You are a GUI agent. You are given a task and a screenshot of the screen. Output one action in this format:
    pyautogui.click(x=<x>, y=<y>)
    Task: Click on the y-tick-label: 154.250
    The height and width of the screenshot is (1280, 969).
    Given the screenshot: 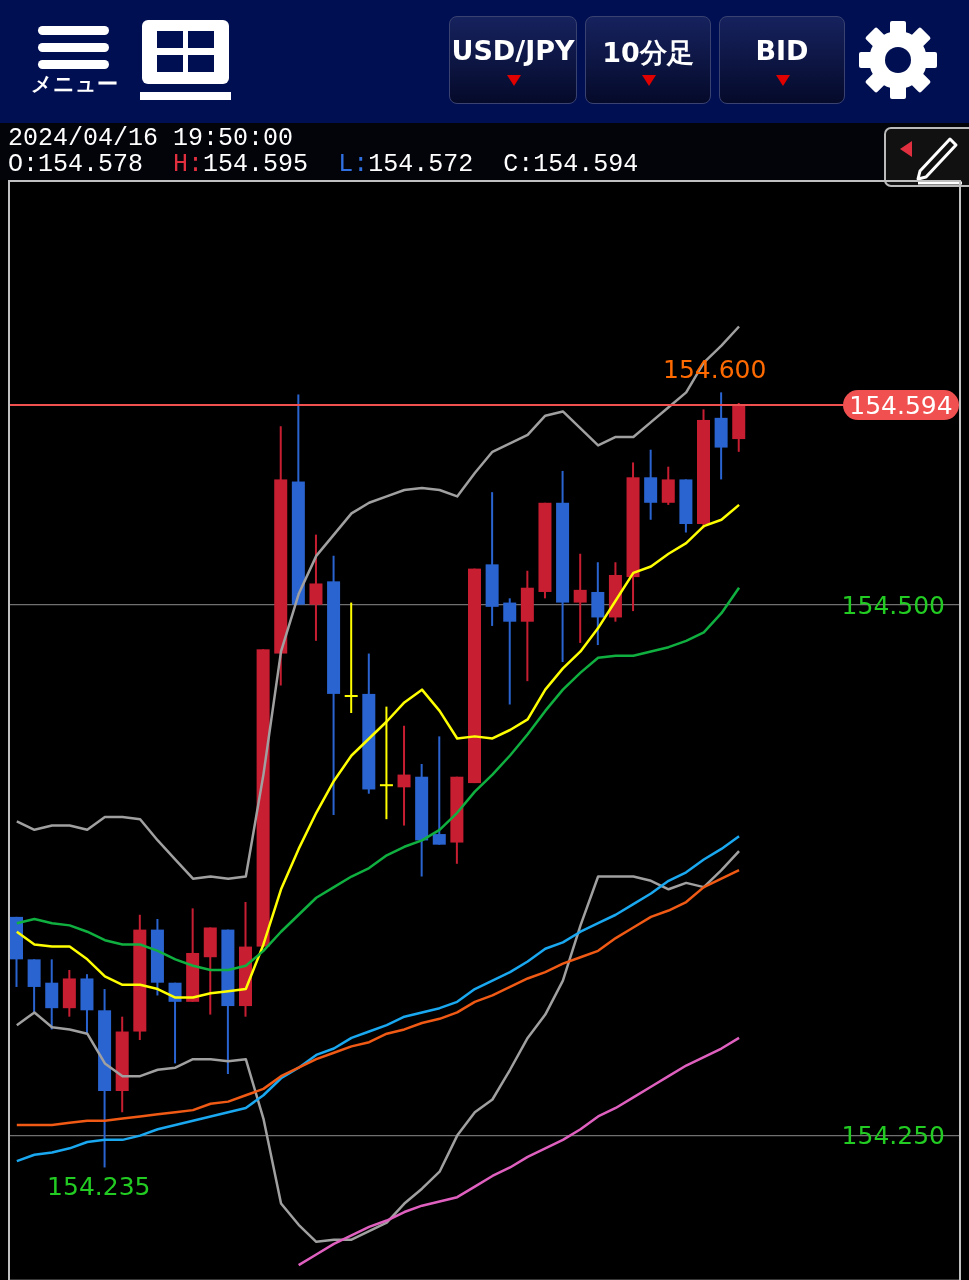 What is the action you would take?
    pyautogui.click(x=893, y=1136)
    